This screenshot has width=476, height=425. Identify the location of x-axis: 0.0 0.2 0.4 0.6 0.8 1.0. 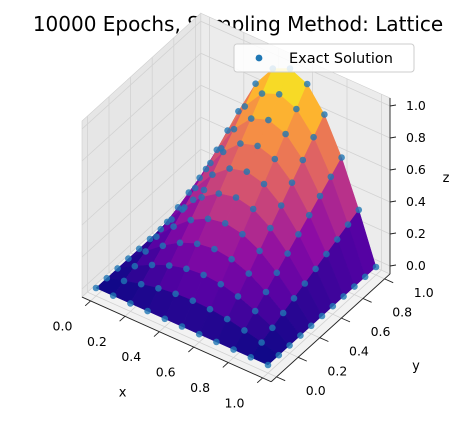
(162, 353).